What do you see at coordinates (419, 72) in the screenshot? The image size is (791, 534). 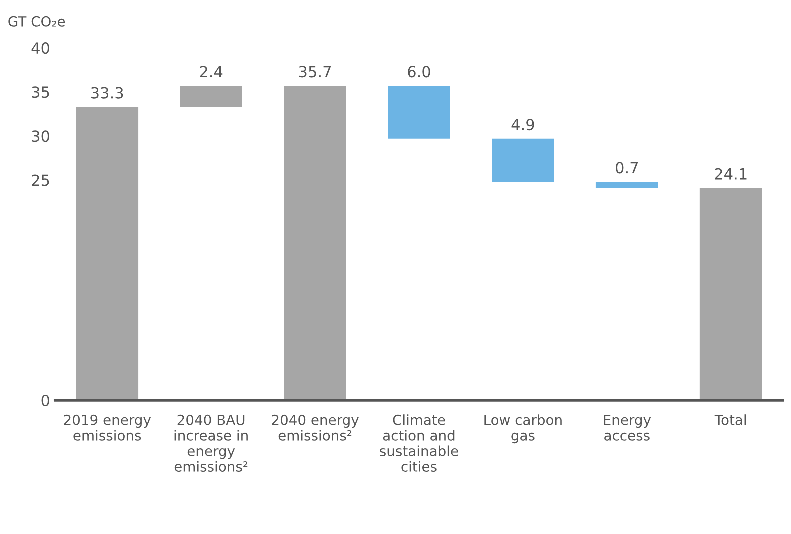 I see `data-label: 6.0` at bounding box center [419, 72].